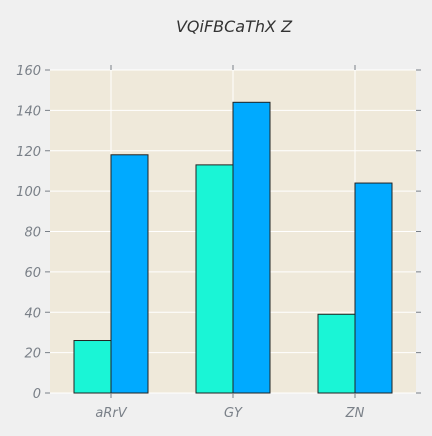 Image resolution: width=432 pixels, height=436 pixels. Describe the element at coordinates (32, 354) in the screenshot. I see `y-tick-label: 20` at that location.